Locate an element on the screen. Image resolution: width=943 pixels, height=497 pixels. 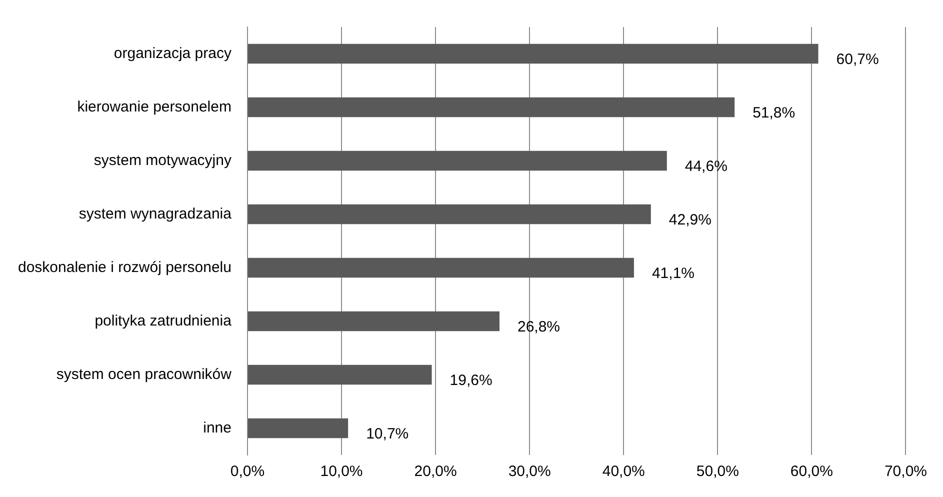
x-tick-label: 20,0% is located at coordinates (435, 471).